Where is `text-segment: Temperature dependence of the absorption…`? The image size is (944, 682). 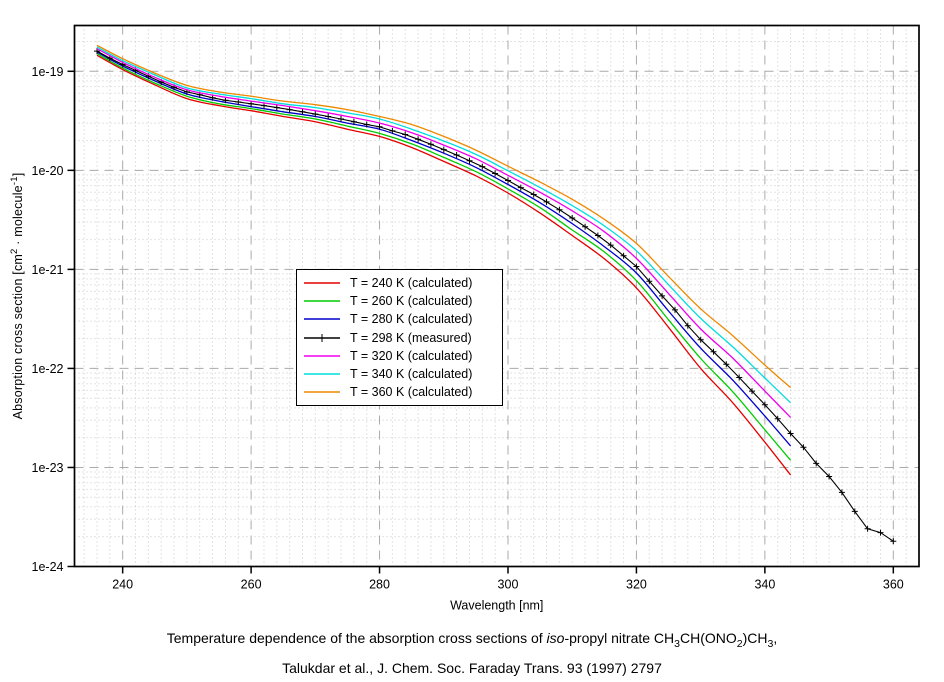
text-segment: Temperature dependence of the absorption… is located at coordinates (356, 638).